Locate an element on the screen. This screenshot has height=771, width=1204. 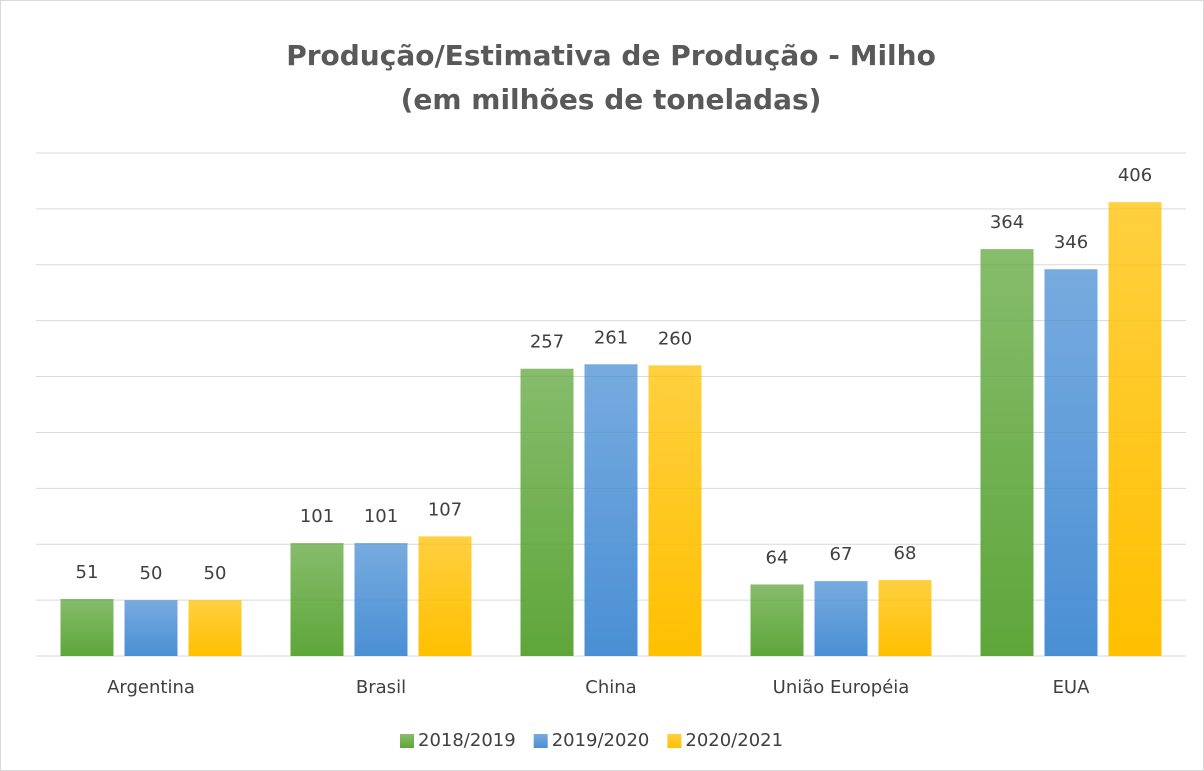
x-tick-label: China is located at coordinates (610, 687).